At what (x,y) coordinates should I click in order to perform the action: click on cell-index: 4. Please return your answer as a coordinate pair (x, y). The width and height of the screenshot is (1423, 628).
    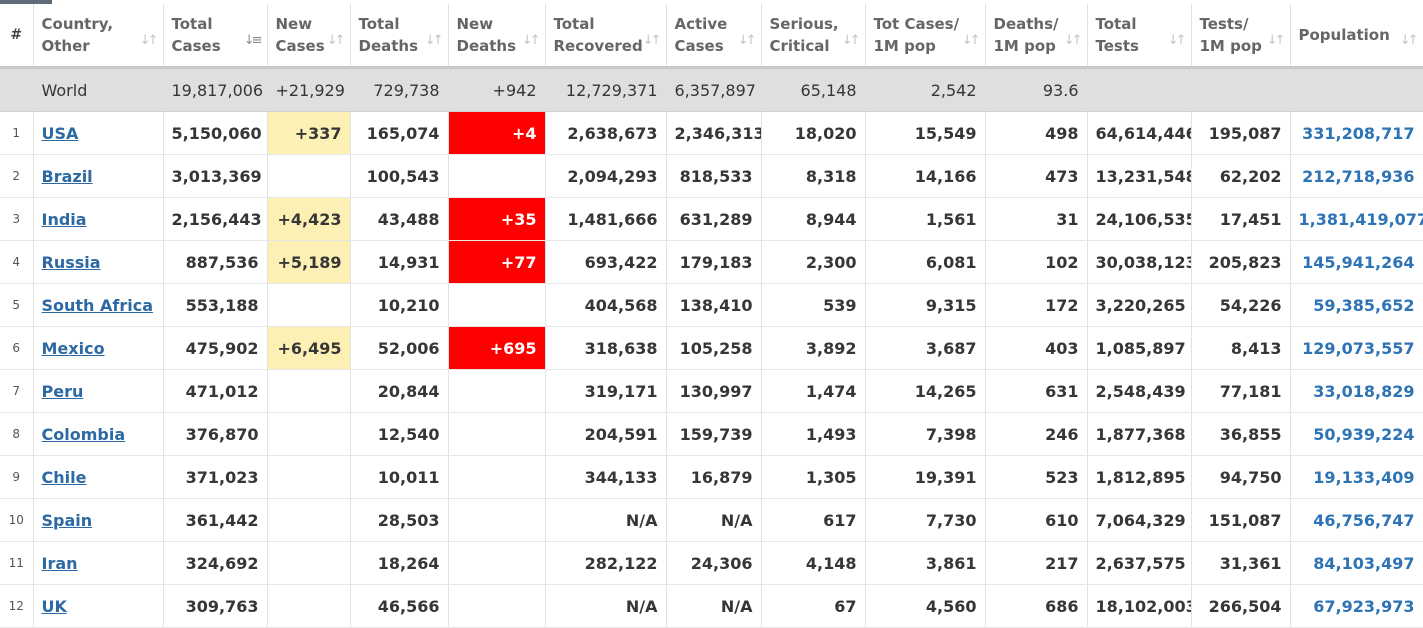
    Looking at the image, I should click on (17, 262).